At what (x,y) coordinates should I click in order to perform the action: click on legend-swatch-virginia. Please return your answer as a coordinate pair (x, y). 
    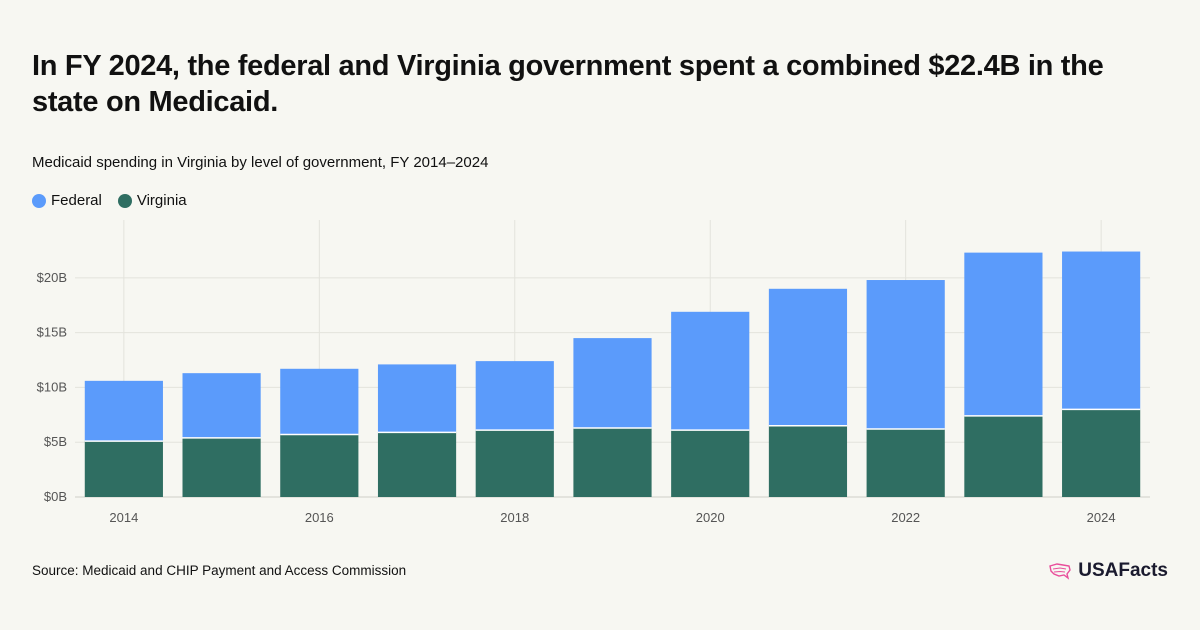
    Looking at the image, I should click on (124, 200).